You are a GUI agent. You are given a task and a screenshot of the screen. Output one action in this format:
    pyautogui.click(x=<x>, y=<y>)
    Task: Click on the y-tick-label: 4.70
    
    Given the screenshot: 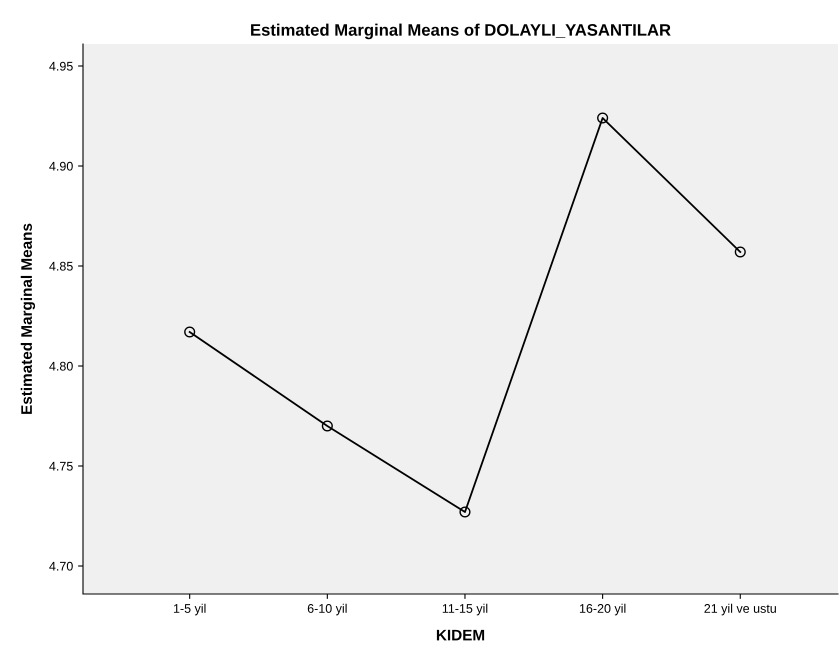 What is the action you would take?
    pyautogui.click(x=61, y=566)
    